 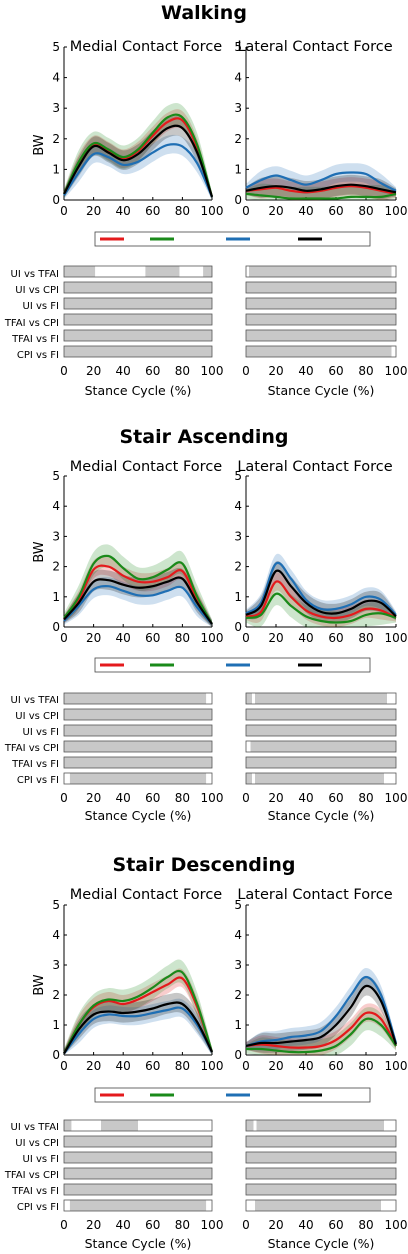 What do you see at coordinates (39, 144) in the screenshot?
I see `y-axis-label-walking: BW` at bounding box center [39, 144].